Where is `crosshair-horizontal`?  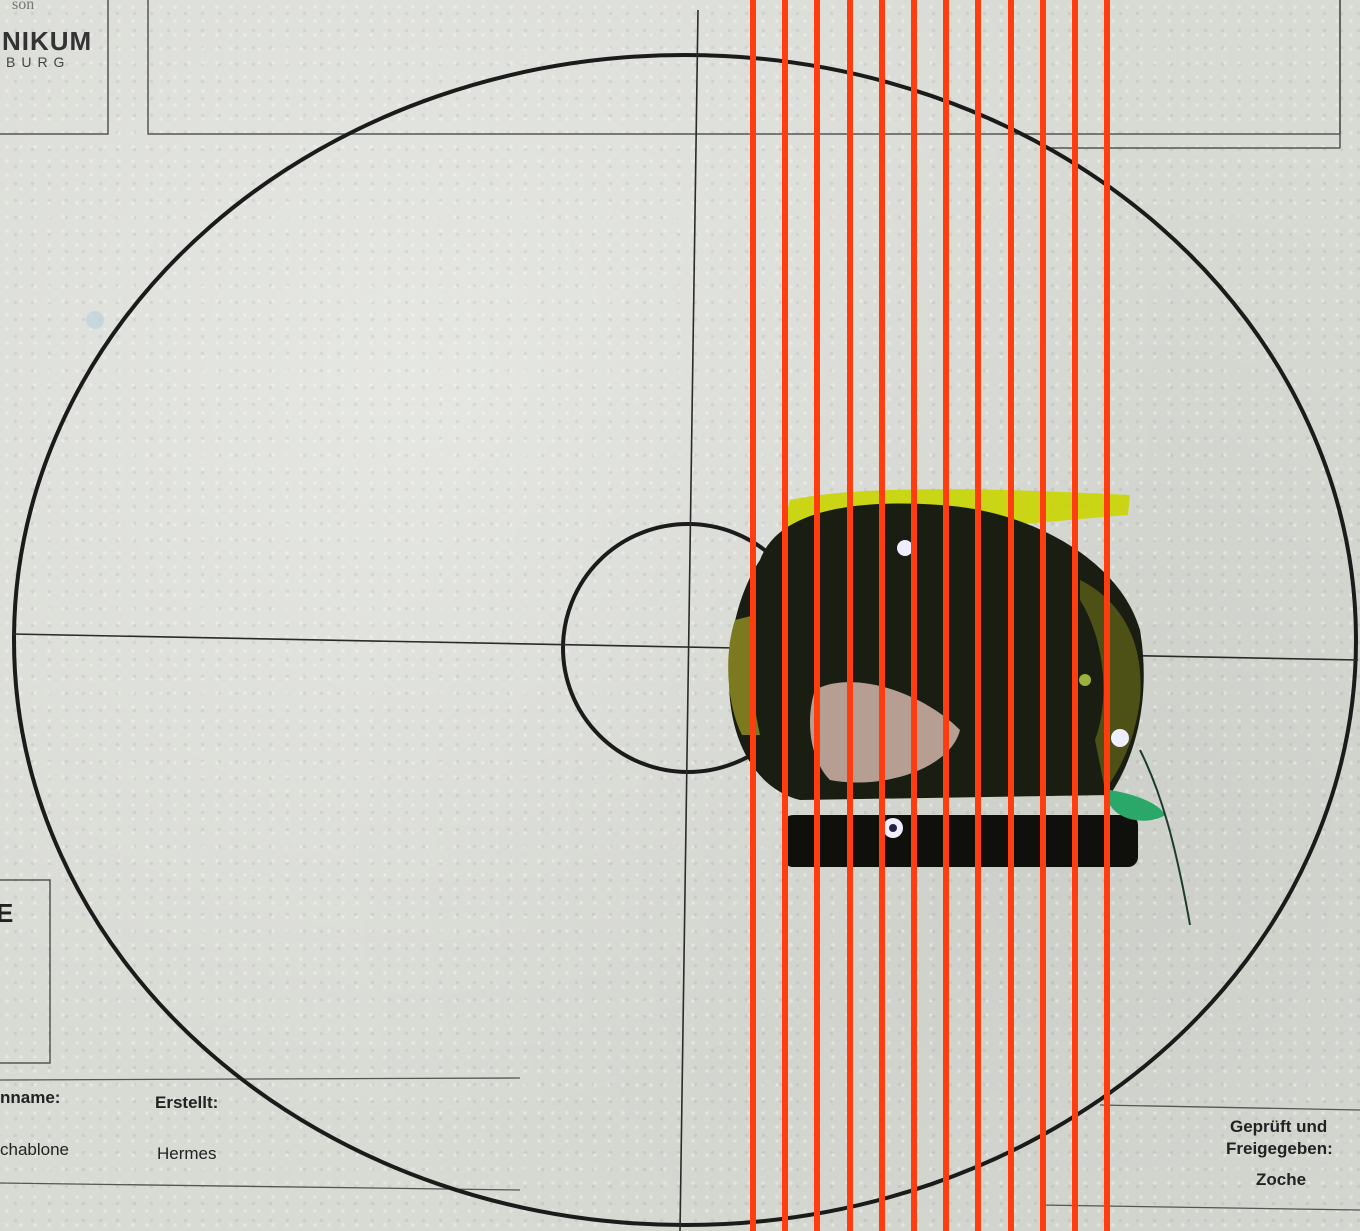 crosshair-horizontal is located at coordinates (685, 647).